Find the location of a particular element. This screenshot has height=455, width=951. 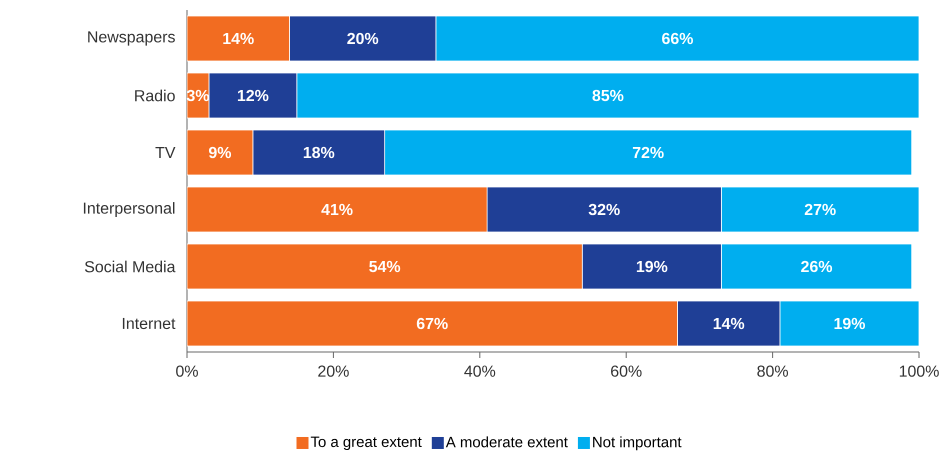

data-label: 27% is located at coordinates (820, 210).